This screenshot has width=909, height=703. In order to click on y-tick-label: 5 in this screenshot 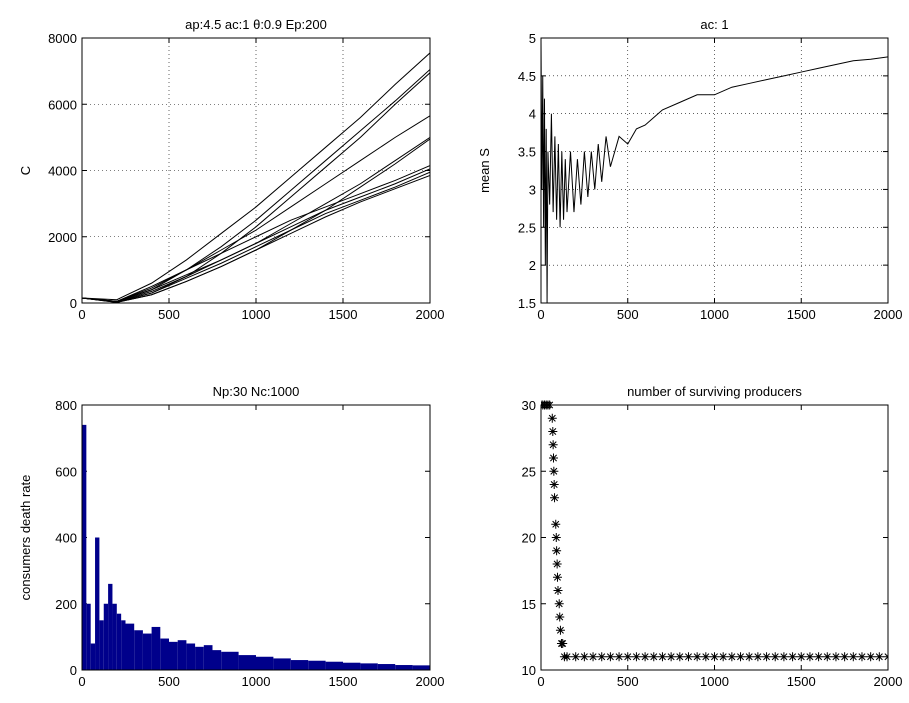, I will do `click(532, 38)`.